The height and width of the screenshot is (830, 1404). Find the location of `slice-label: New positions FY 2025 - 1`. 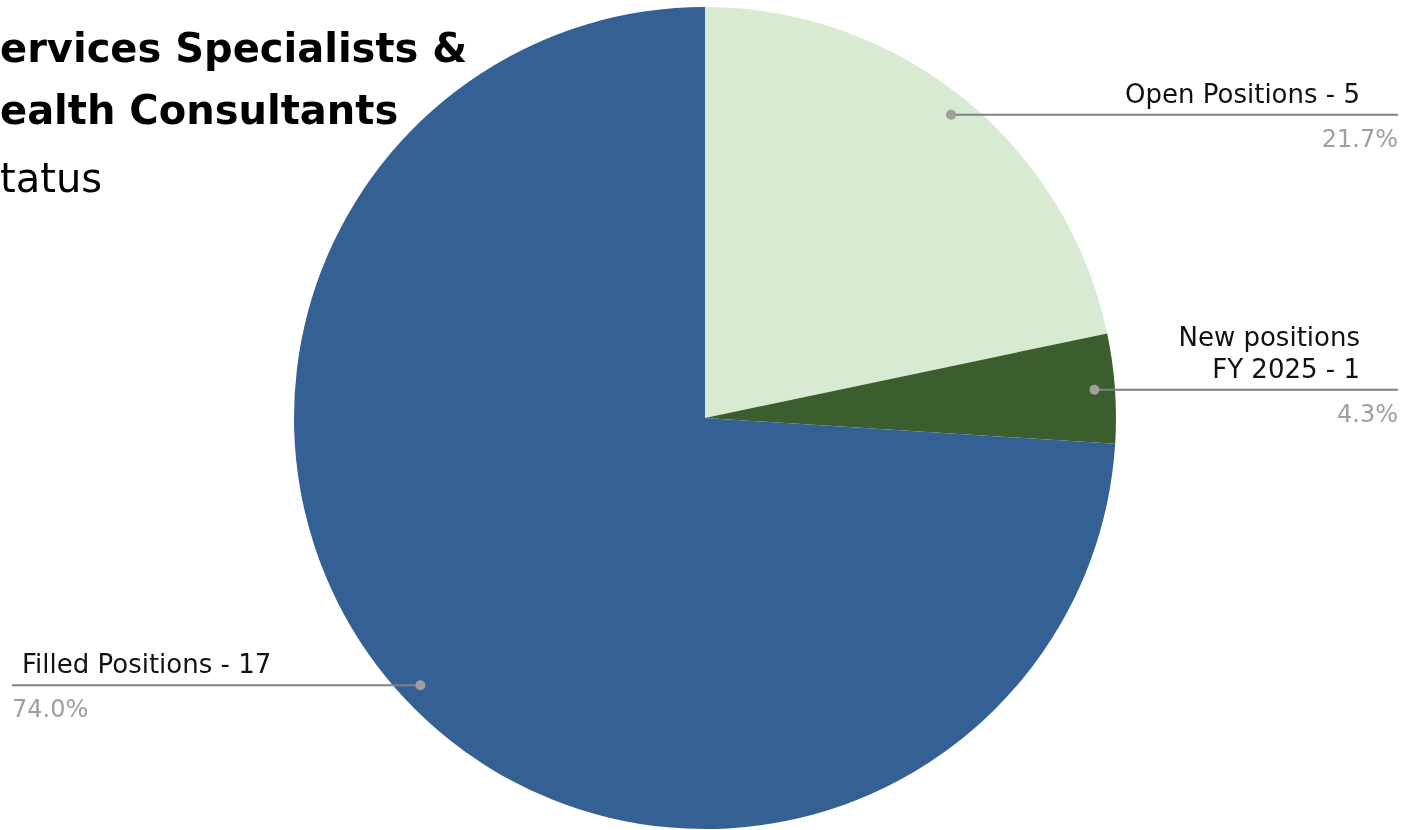

slice-label: New positions FY 2025 - 1 is located at coordinates (1269, 352).